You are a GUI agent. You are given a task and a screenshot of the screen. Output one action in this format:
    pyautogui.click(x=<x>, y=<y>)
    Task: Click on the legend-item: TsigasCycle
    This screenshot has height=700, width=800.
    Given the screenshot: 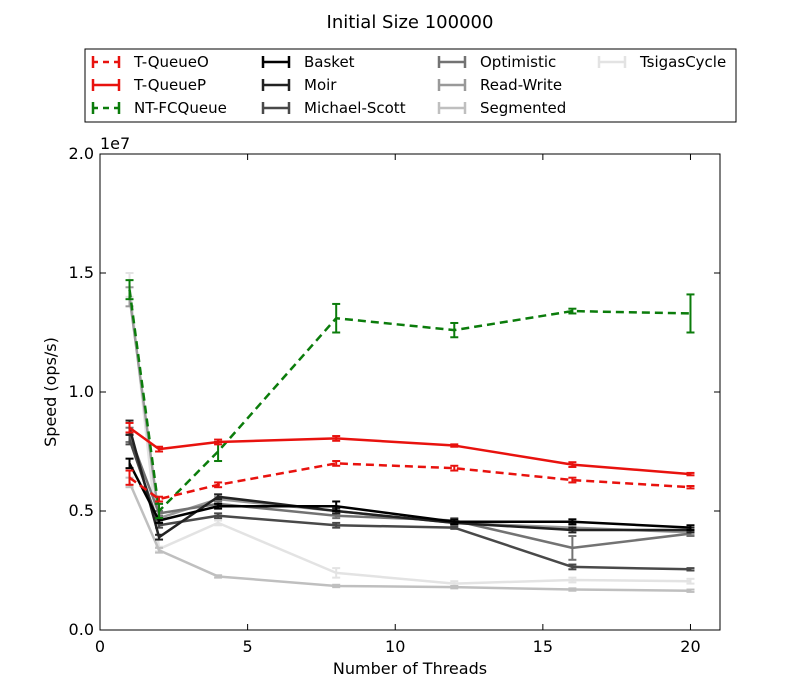 What is the action you would take?
    pyautogui.click(x=661, y=62)
    